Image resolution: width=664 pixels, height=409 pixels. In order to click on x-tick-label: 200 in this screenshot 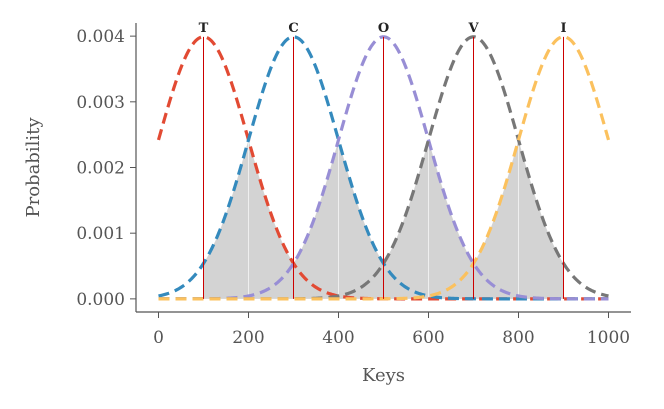, I will do `click(248, 338)`.